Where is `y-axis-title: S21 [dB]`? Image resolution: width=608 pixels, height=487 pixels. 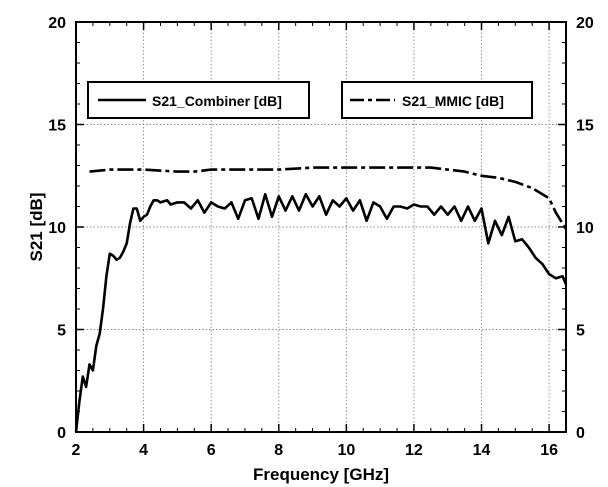
y-axis-title: S21 [dB] is located at coordinates (36, 227).